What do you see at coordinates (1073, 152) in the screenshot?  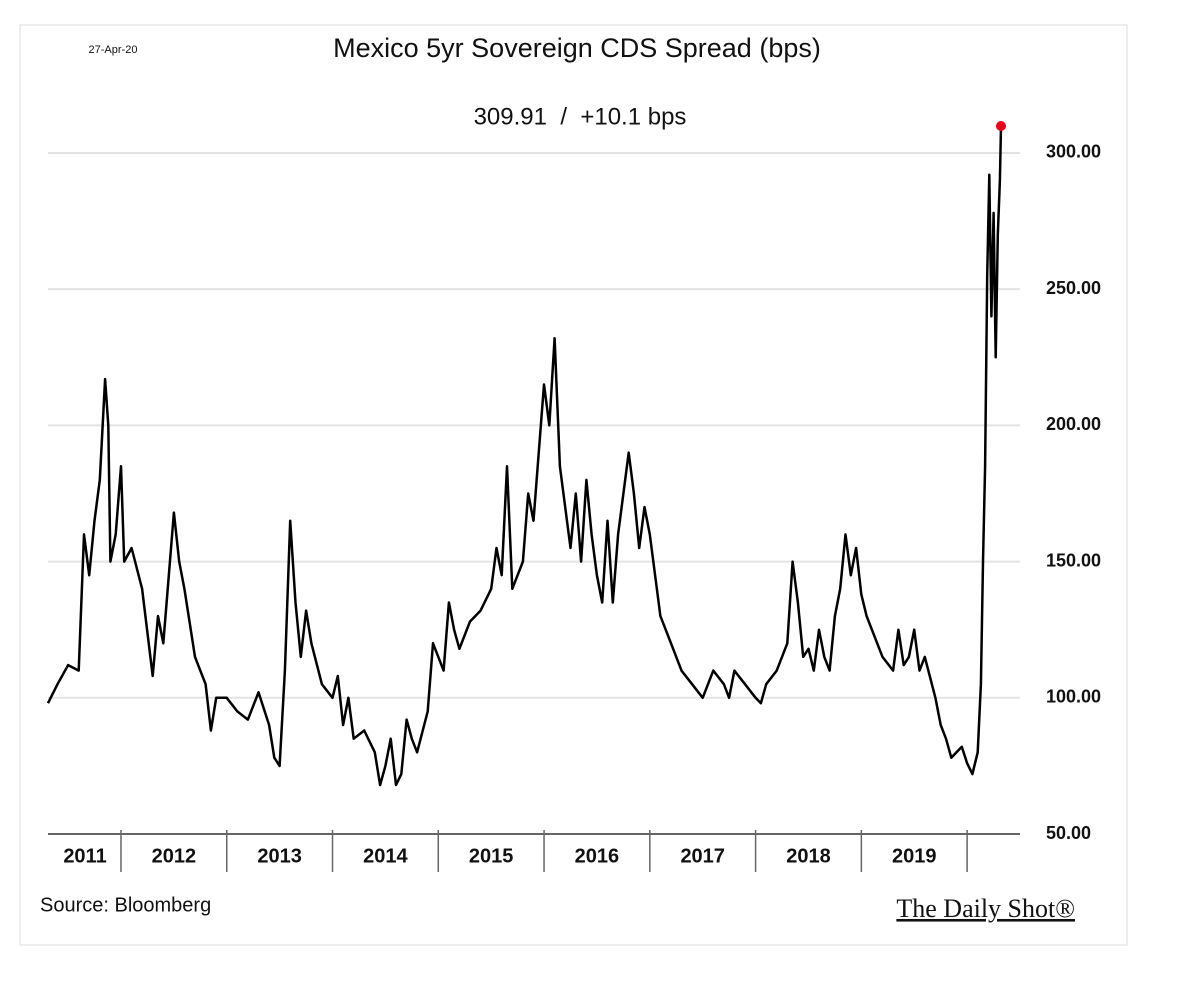 I see `y-tick-label: 300.00` at bounding box center [1073, 152].